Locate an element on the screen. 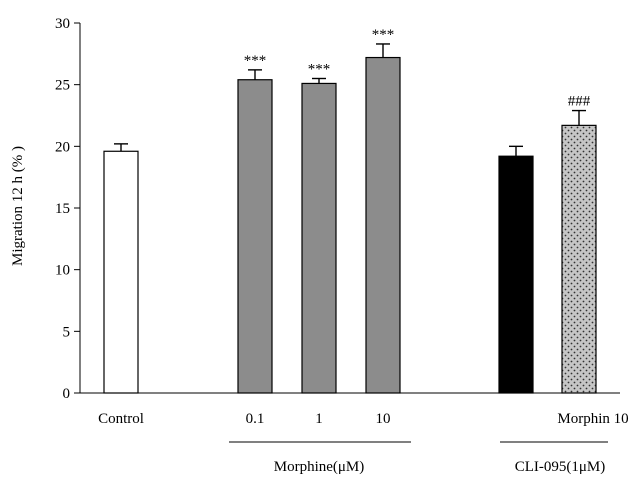 The width and height of the screenshot is (639, 478). x-tick-label: 0.1 is located at coordinates (255, 419).